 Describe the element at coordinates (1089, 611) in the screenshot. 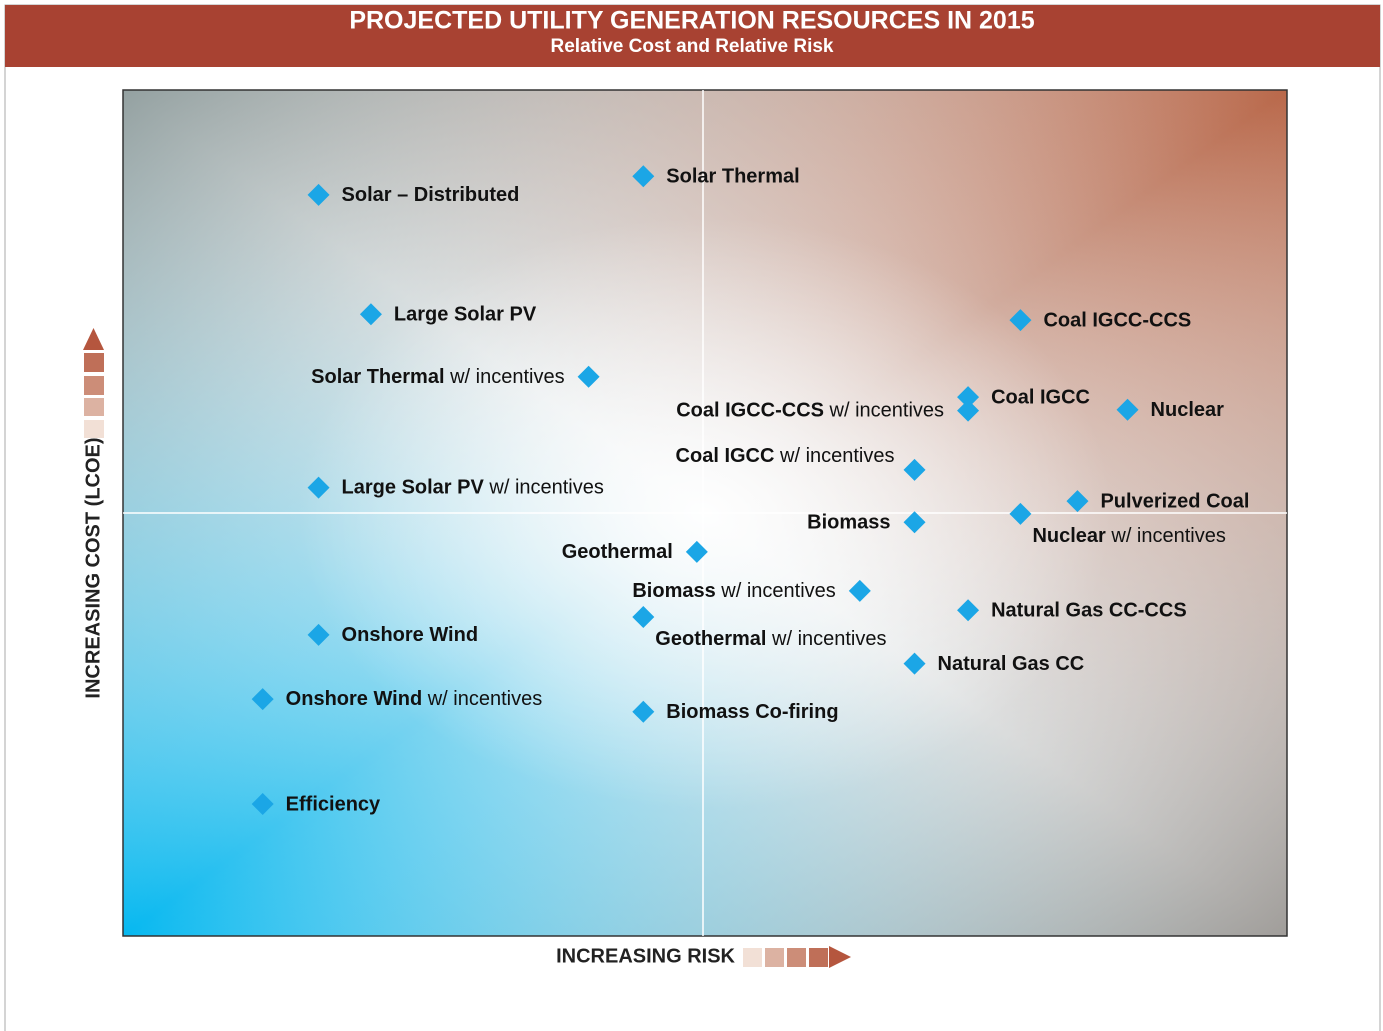

I see `point-label: Natural Gas CC-CCS` at that location.